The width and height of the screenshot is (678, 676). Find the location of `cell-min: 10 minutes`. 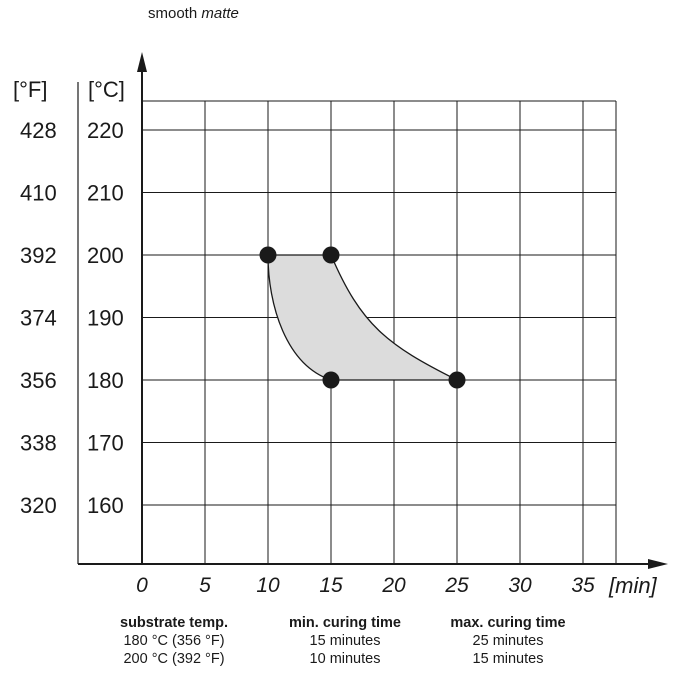

cell-min: 10 minutes is located at coordinates (345, 659).